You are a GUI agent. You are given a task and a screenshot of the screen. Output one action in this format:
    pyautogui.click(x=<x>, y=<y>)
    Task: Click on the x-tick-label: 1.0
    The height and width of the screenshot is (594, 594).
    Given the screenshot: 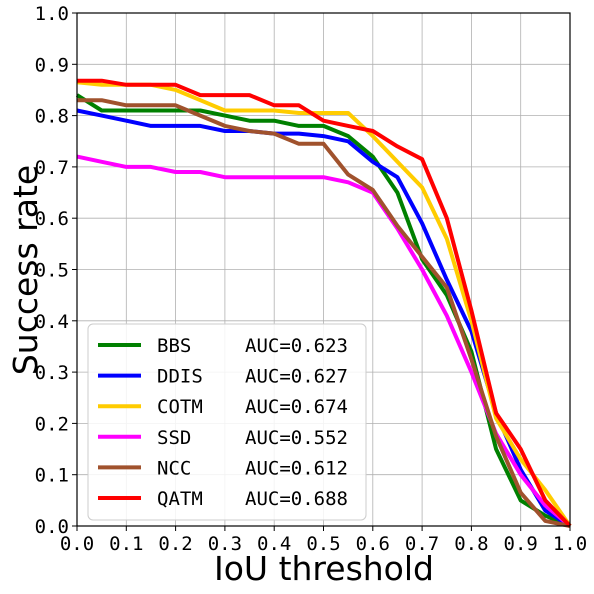 What is the action you would take?
    pyautogui.click(x=570, y=544)
    